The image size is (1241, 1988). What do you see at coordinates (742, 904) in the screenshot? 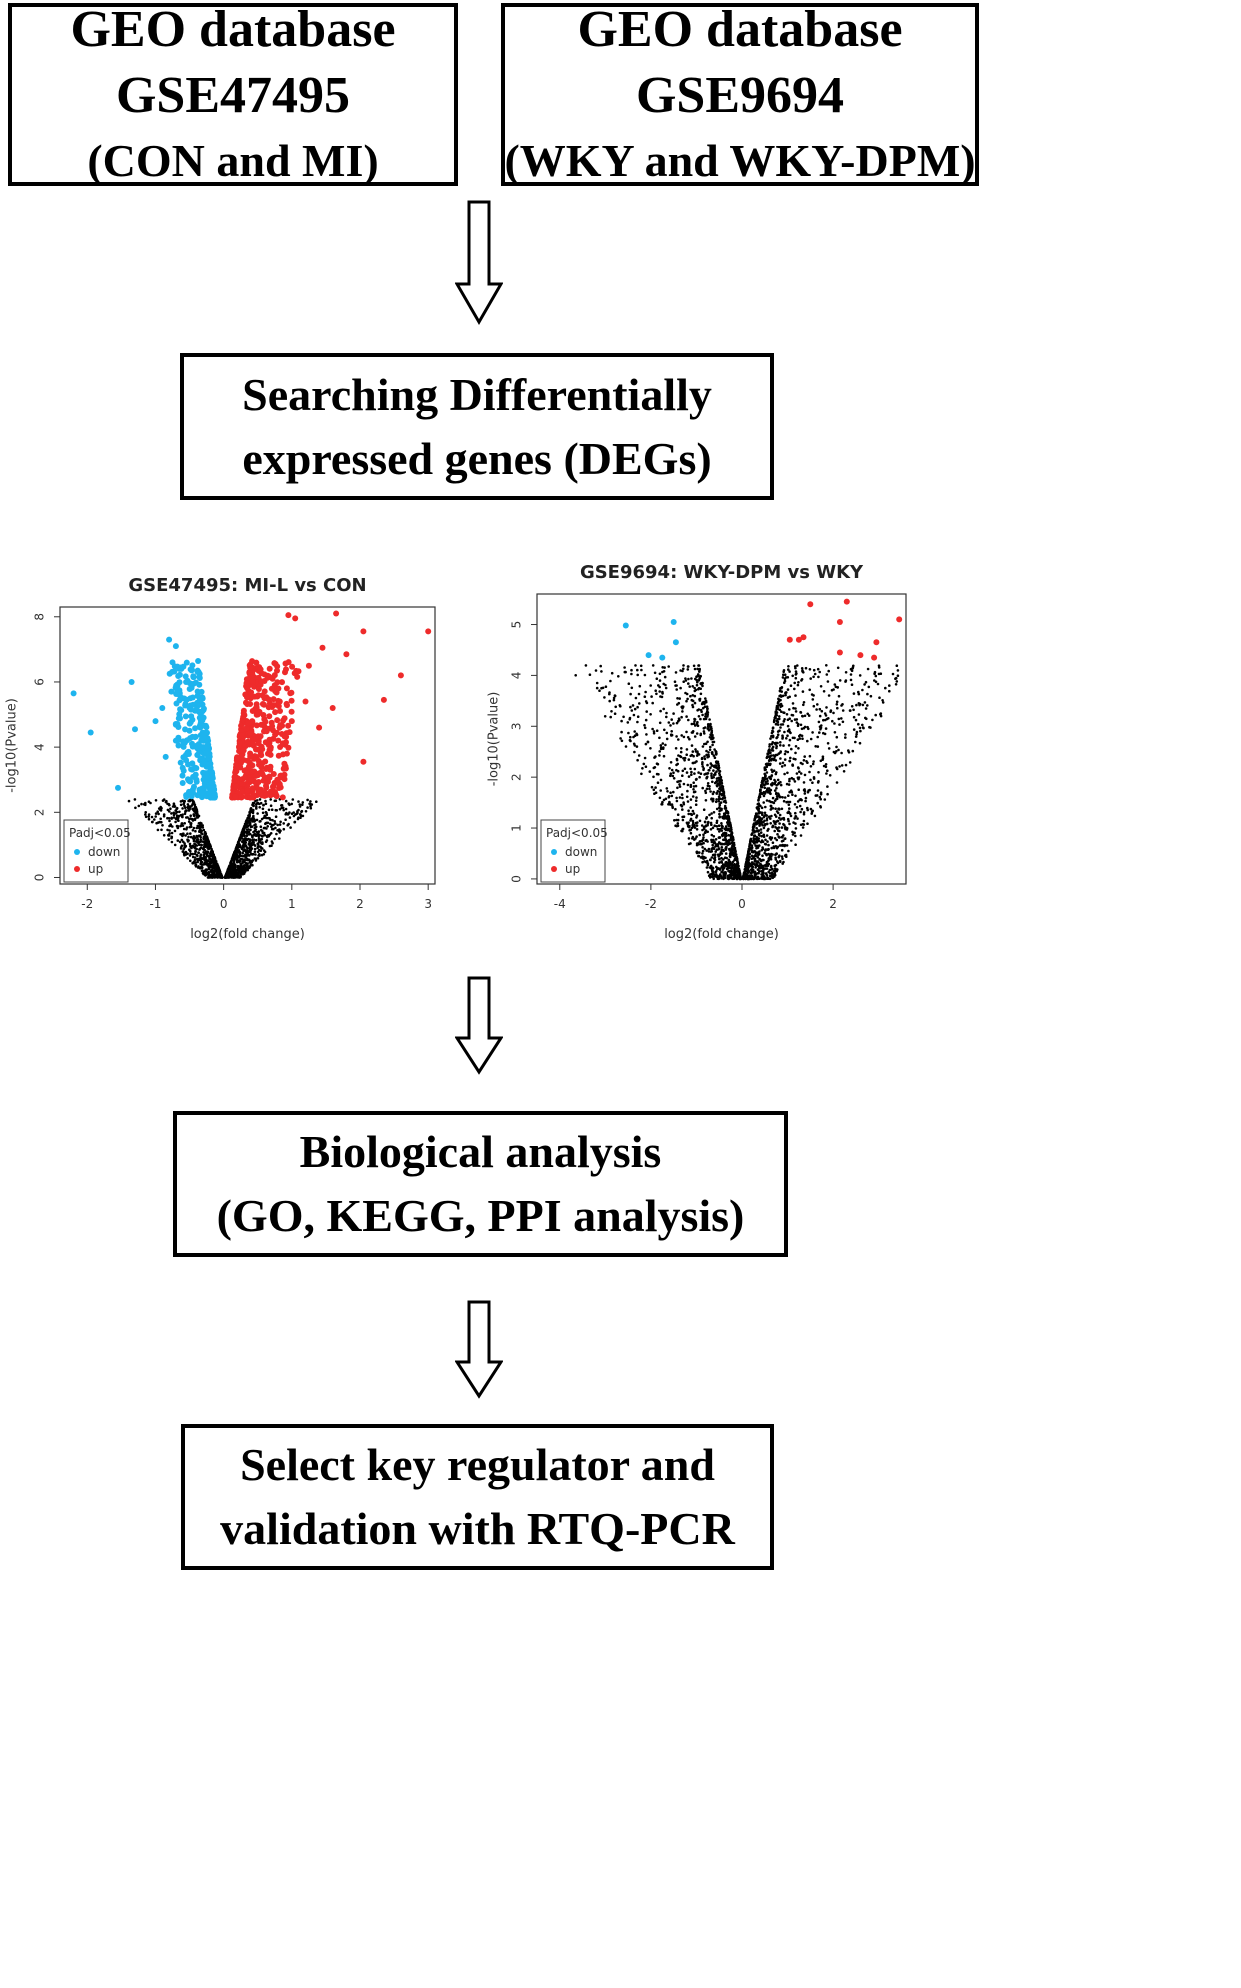
I see `x-tick-label: 0` at bounding box center [742, 904].